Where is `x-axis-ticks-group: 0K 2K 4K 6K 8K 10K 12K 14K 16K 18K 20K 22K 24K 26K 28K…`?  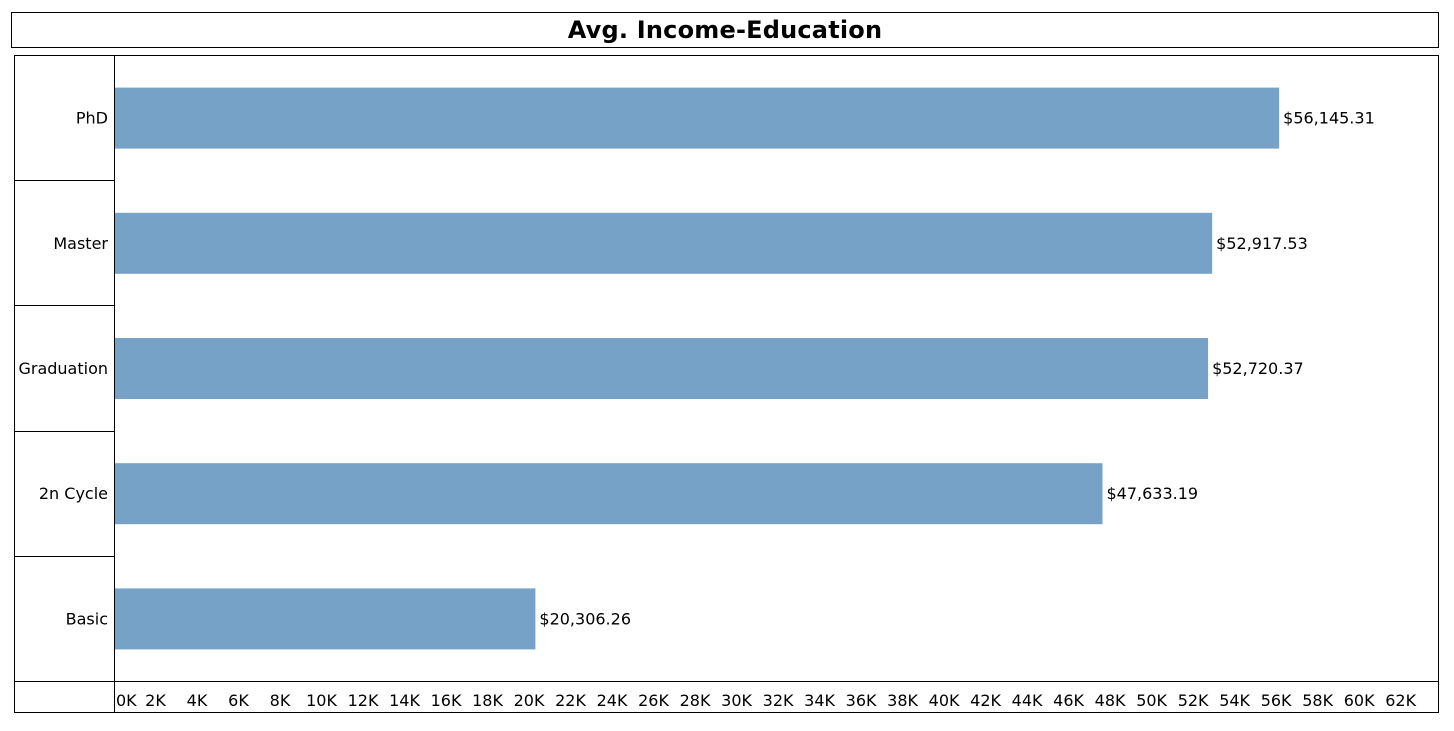
x-axis-ticks-group: 0K 2K 4K 6K 8K 10K 12K 14K 16K 18K 20K 22K 24K 26K 28K… is located at coordinates (766, 700).